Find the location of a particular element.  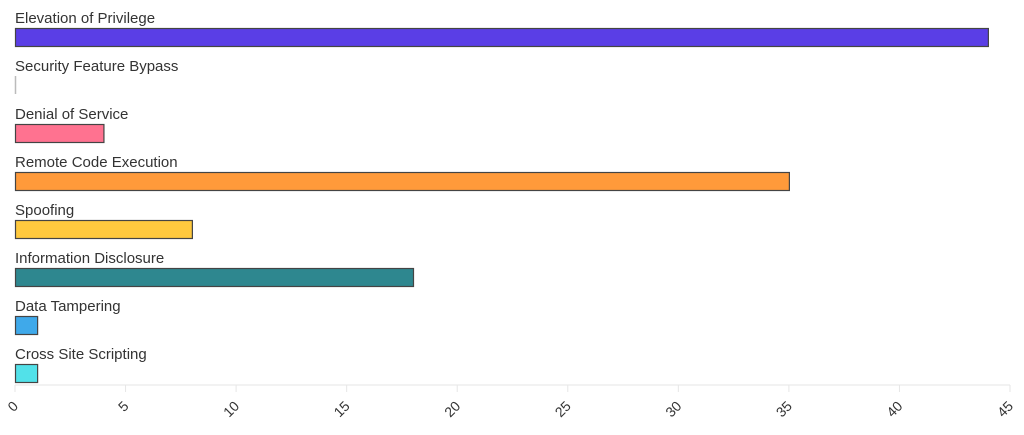

x-tick-label: 40 is located at coordinates (894, 409).